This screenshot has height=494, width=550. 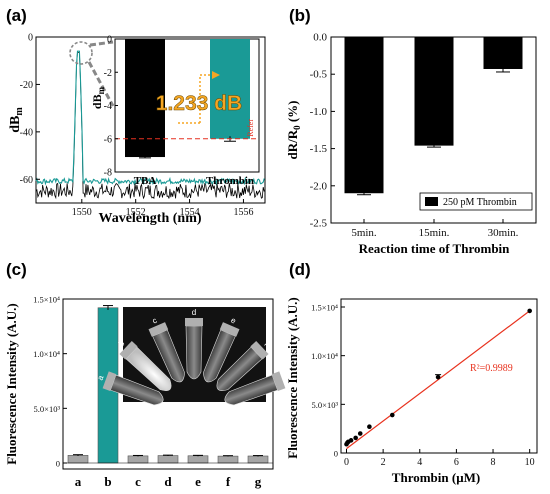 What do you see at coordinates (15, 124) in the screenshot?
I see `panel-a-ylabel-main: dB` at bounding box center [15, 124].